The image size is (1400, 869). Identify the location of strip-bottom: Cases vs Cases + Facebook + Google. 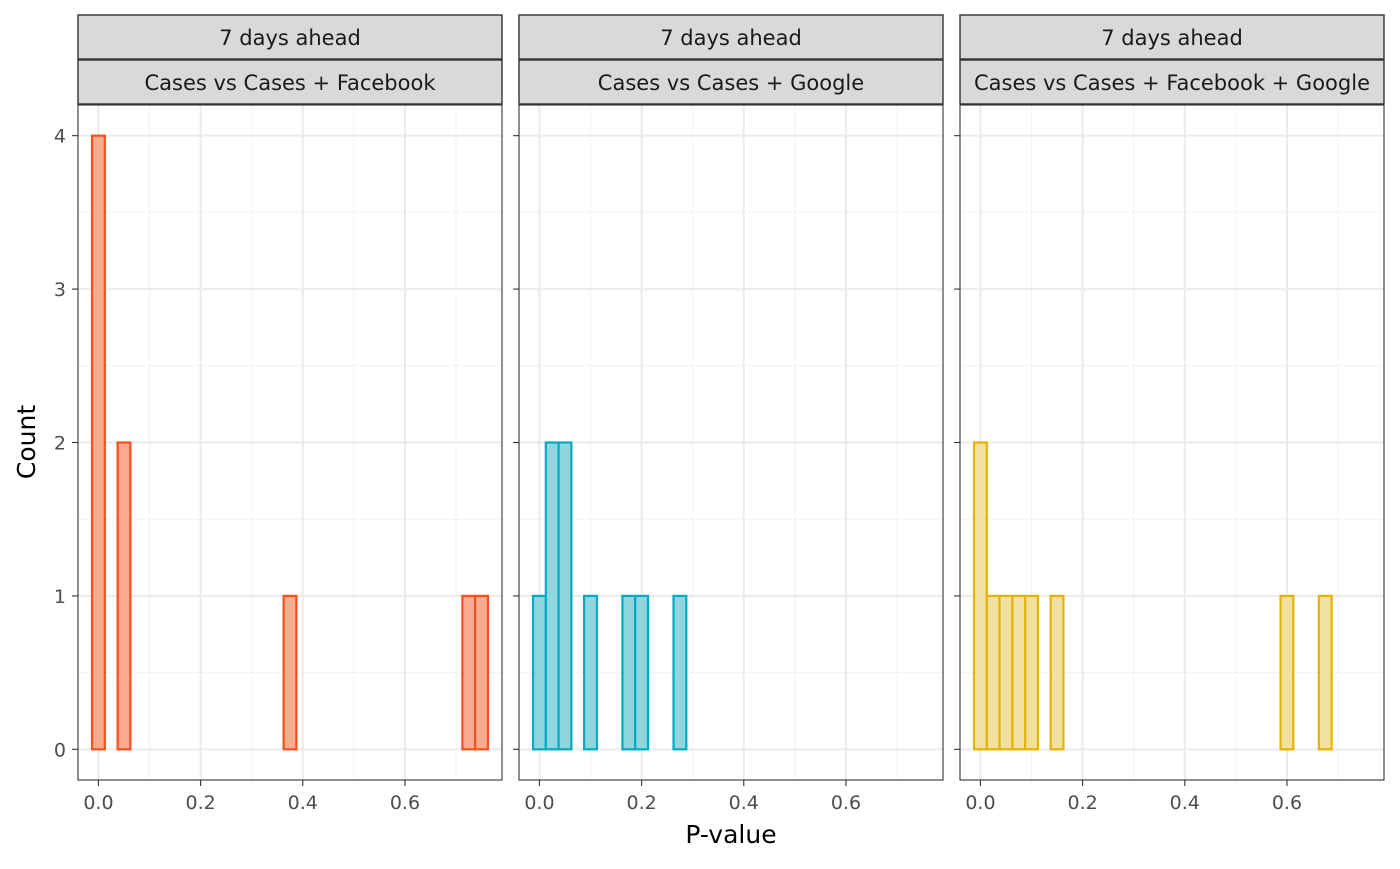
(1172, 82).